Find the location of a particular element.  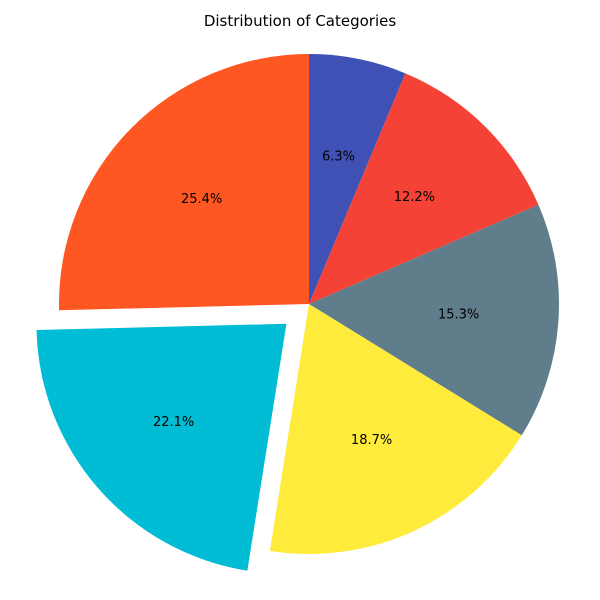

slice-label-0: 6.3% is located at coordinates (338, 156).